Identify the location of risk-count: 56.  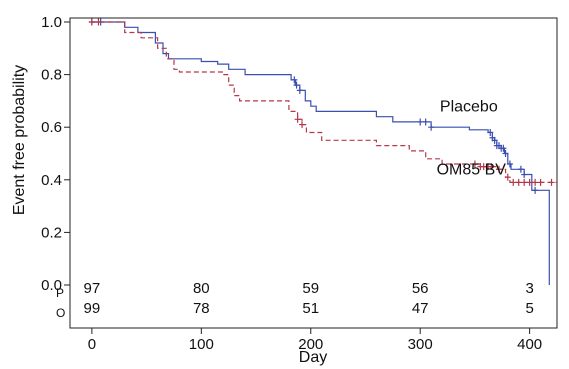
(420, 288).